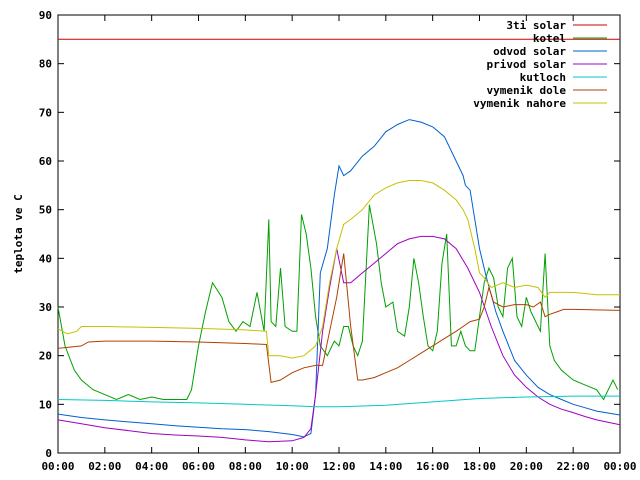  I want to click on x-tick-label: 02:00, so click(104, 466).